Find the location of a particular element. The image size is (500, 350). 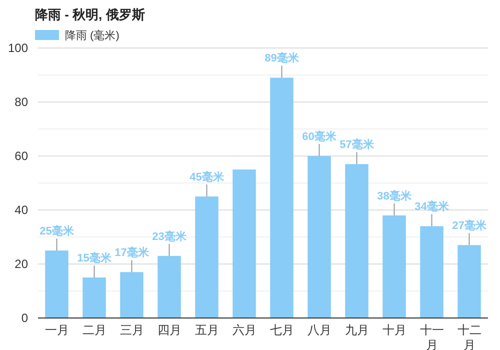

x-tick-label: 六月 is located at coordinates (244, 330).